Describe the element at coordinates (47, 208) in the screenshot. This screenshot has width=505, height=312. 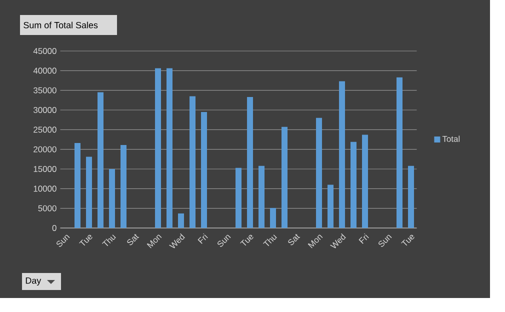
I see `y-tick-label: 5000` at that location.